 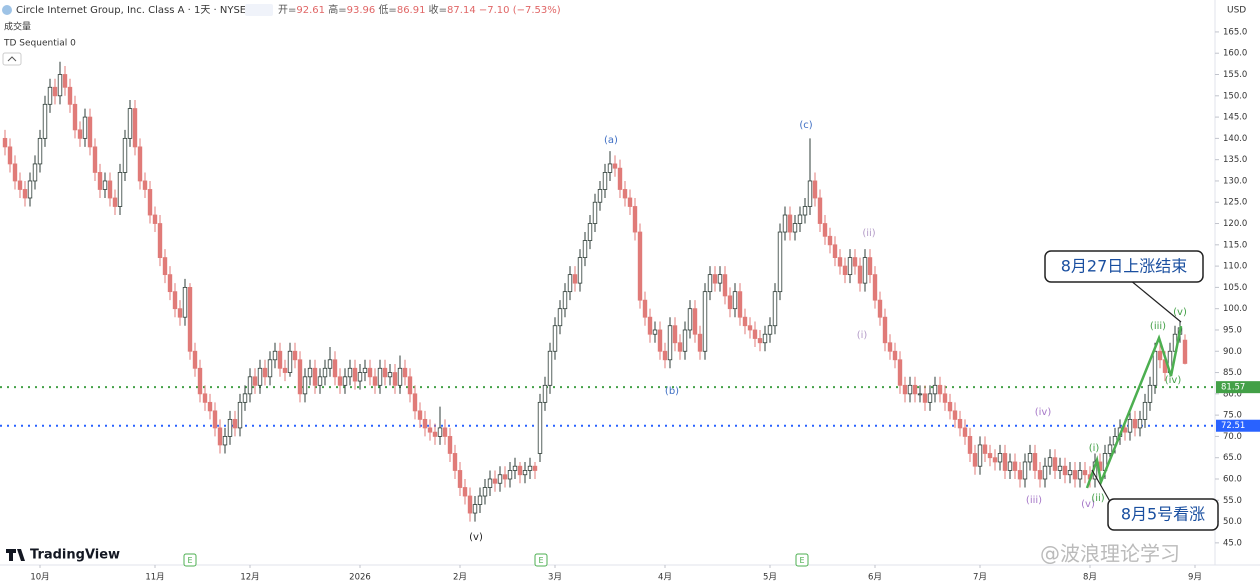 I want to click on x-tick-label: 11月, so click(x=154, y=578).